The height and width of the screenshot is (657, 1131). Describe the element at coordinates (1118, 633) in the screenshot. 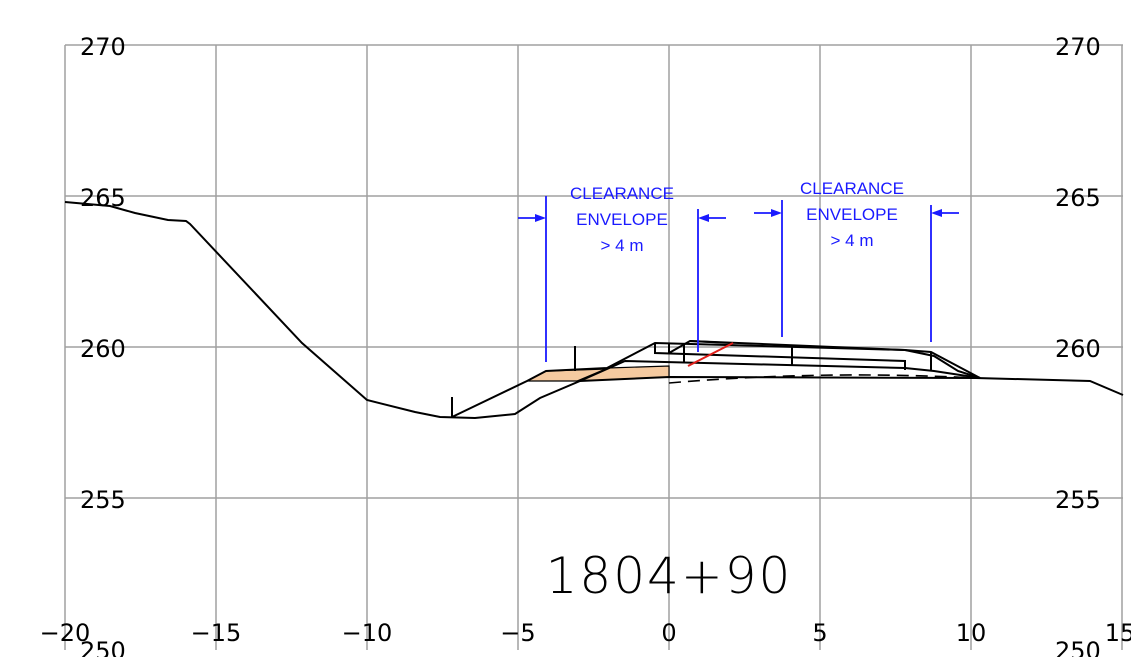

I see `x-tick-label: 15` at that location.